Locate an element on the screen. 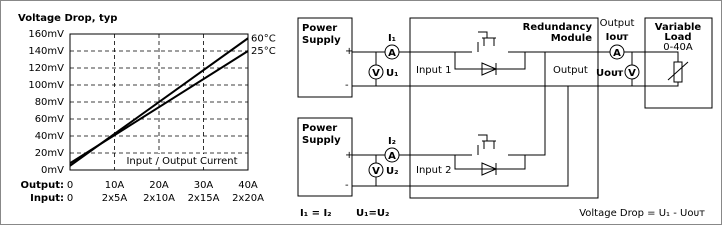  label: I₁ = I₂ is located at coordinates (316, 213).